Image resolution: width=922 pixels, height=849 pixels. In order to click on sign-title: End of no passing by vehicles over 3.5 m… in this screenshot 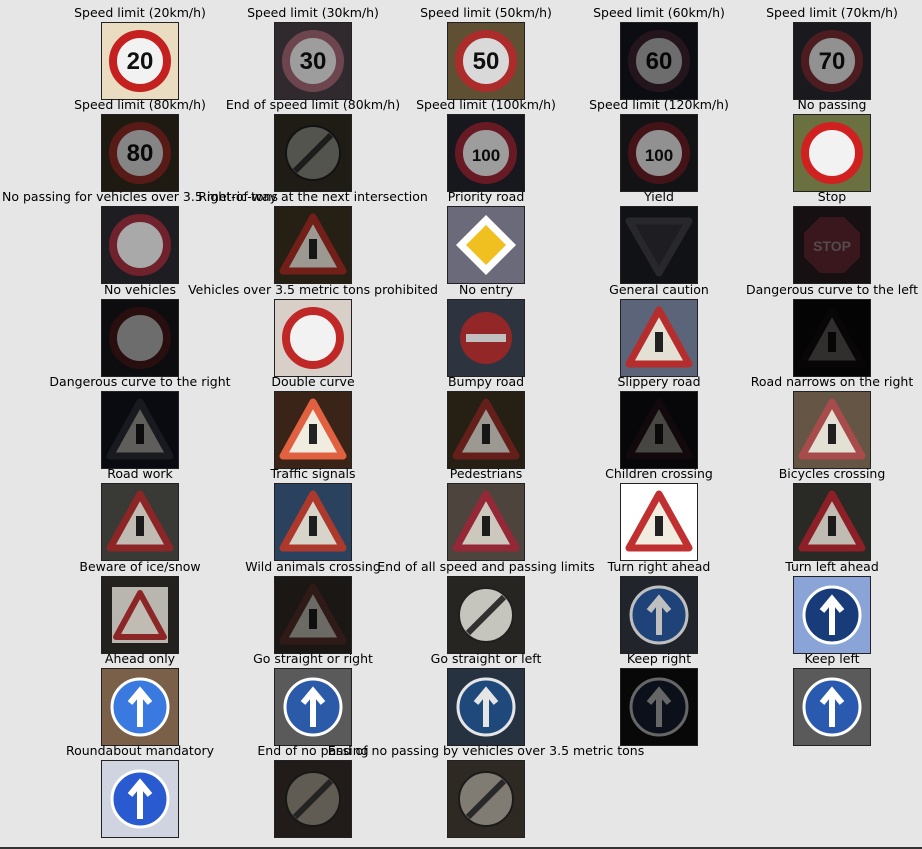, I will do `click(486, 750)`.